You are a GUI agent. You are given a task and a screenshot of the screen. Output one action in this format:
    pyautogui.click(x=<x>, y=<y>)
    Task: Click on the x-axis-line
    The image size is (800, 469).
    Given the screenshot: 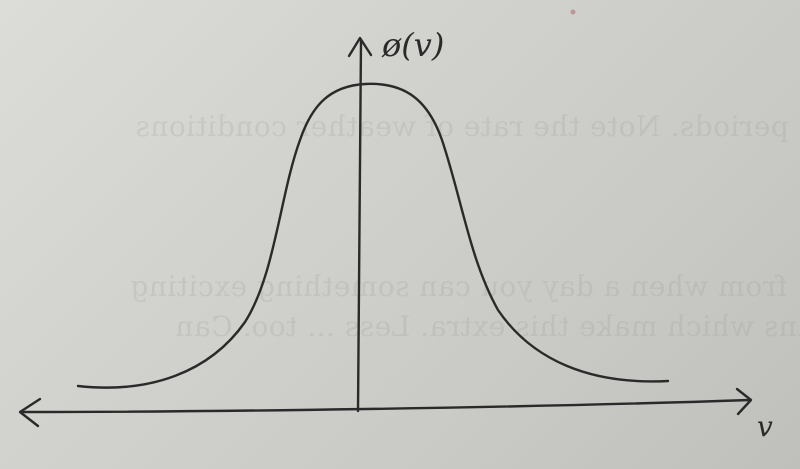 What is the action you would take?
    pyautogui.click(x=386, y=406)
    